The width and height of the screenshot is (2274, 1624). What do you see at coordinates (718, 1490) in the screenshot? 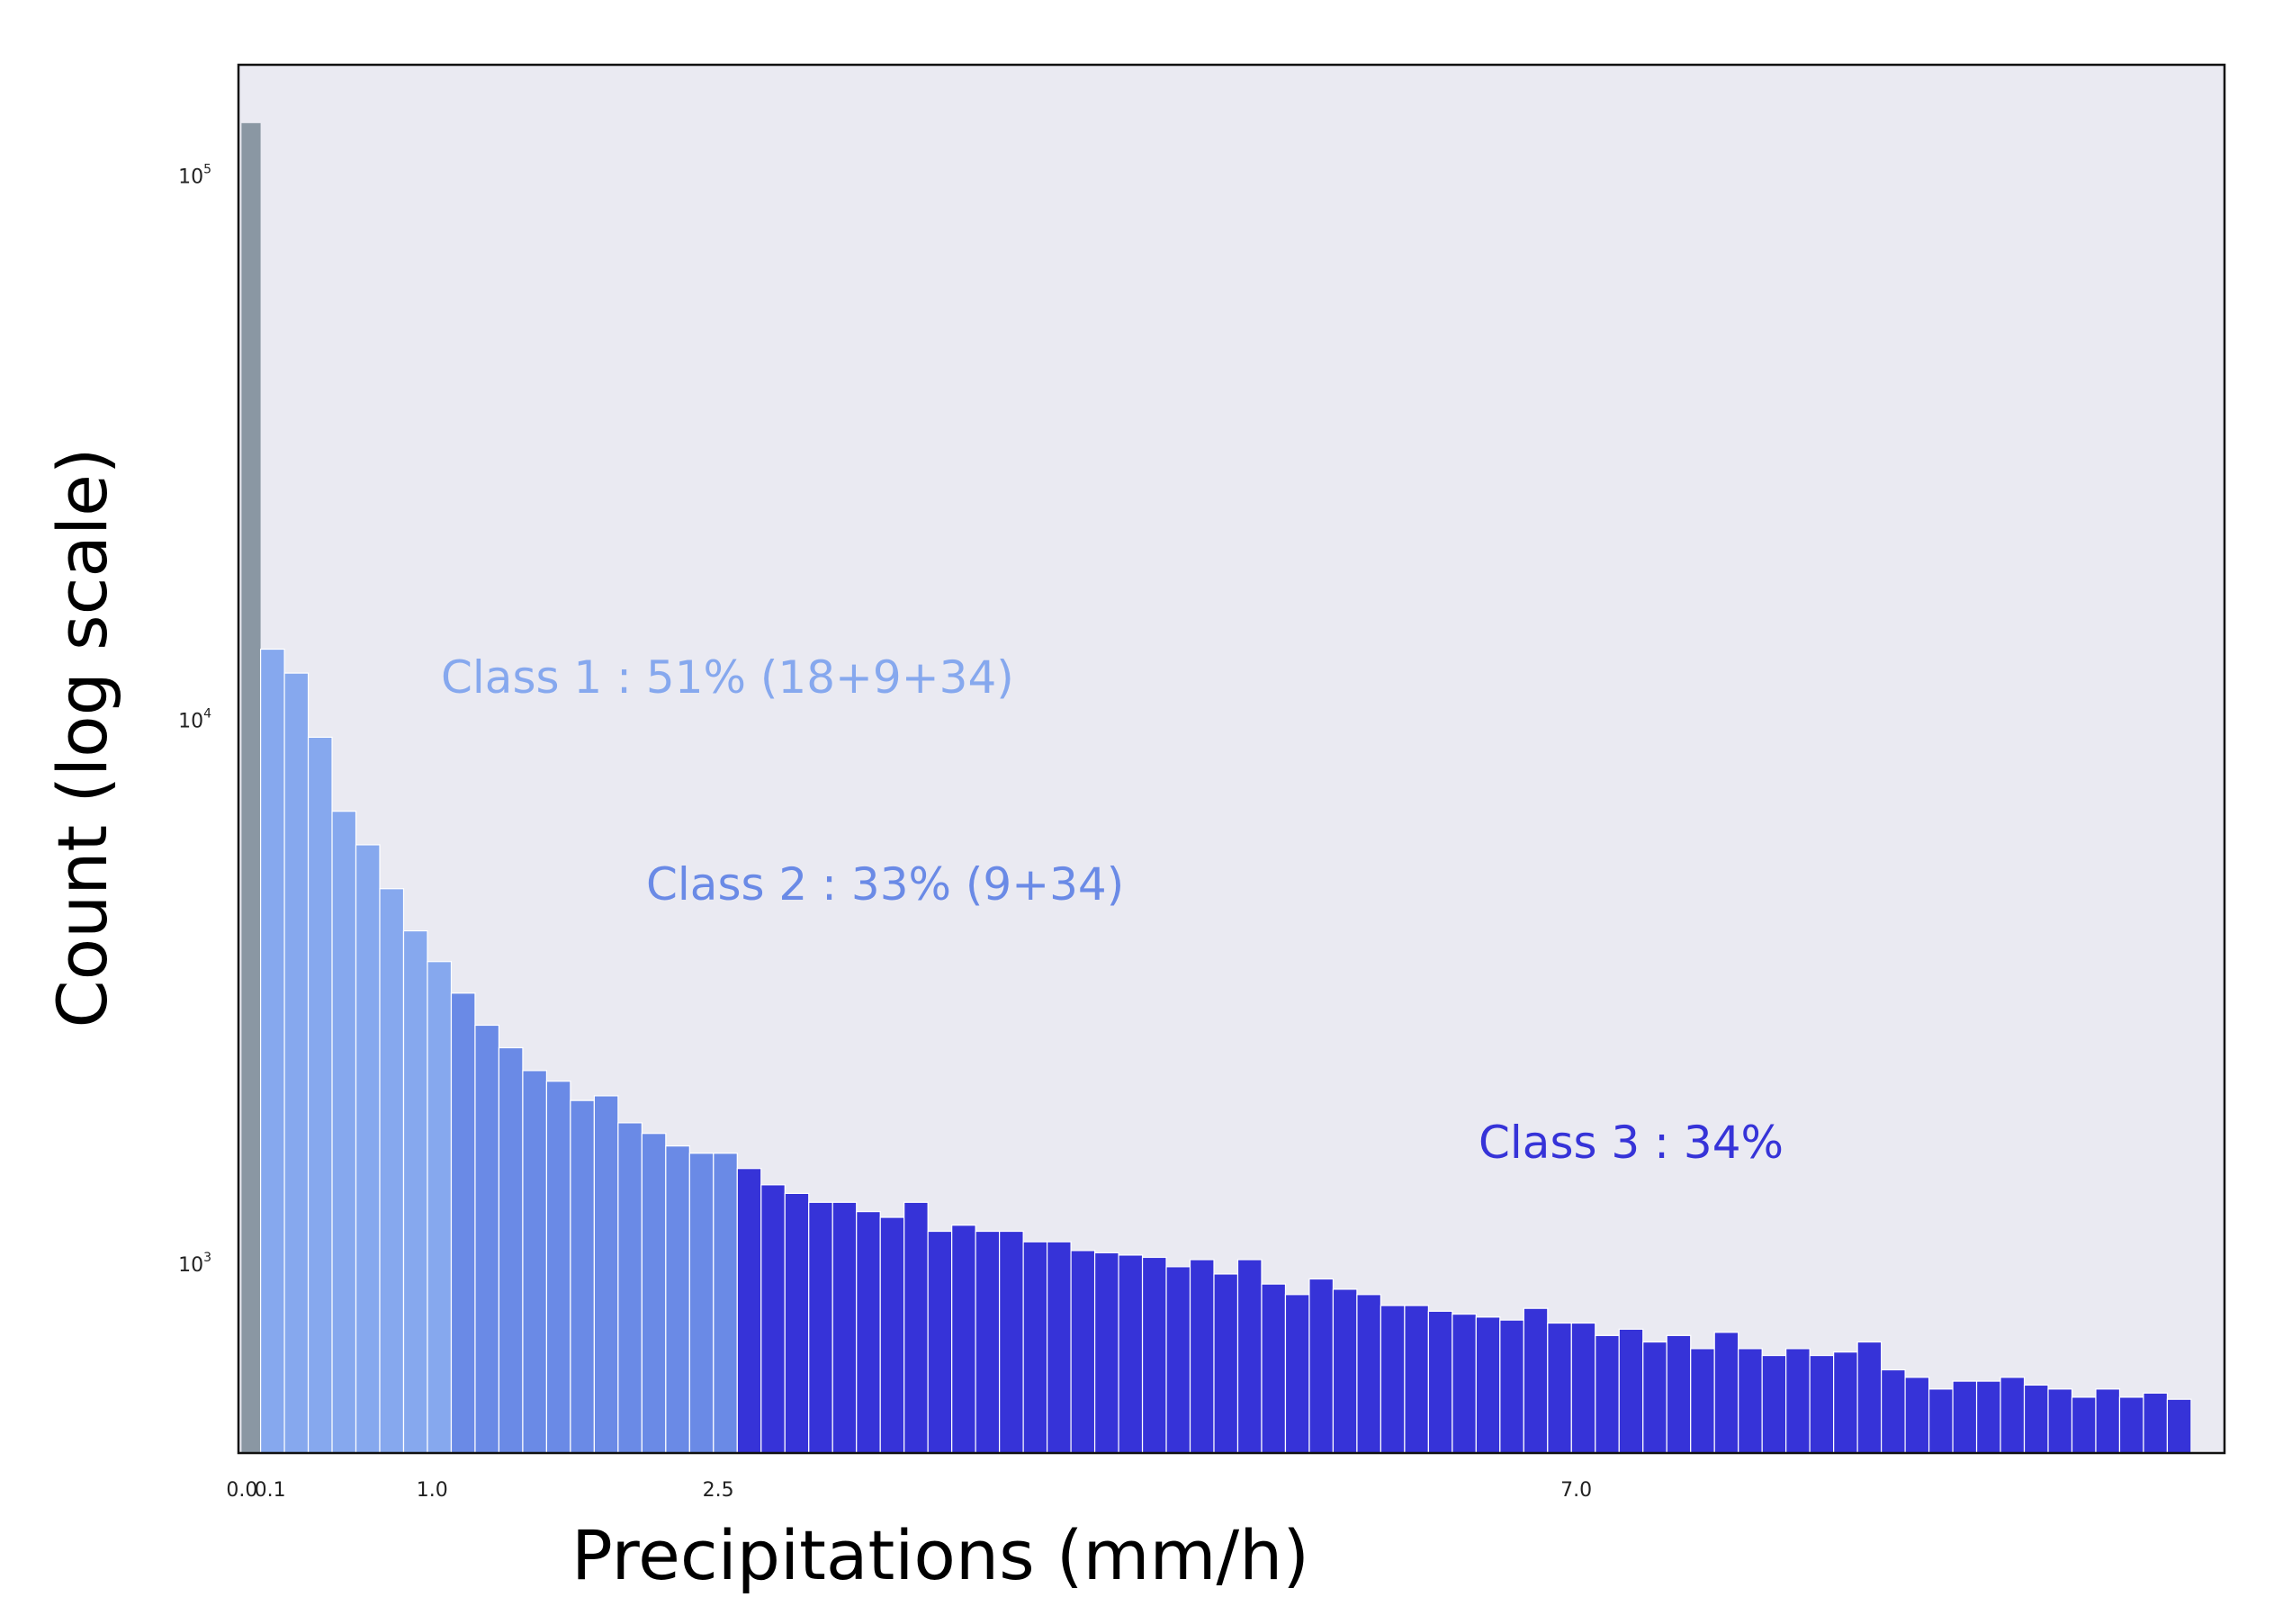
I see `x-tick-label: 2.5` at bounding box center [718, 1490].